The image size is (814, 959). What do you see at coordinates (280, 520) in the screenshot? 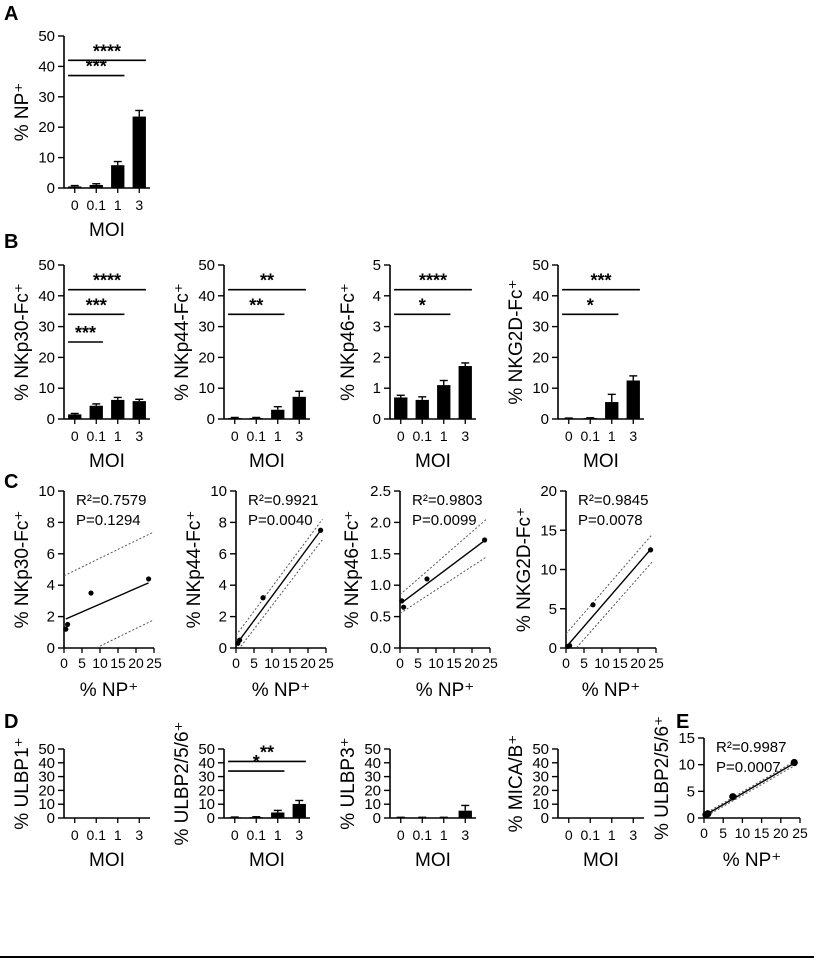
I see `p-value-label: P=0.0040` at bounding box center [280, 520].